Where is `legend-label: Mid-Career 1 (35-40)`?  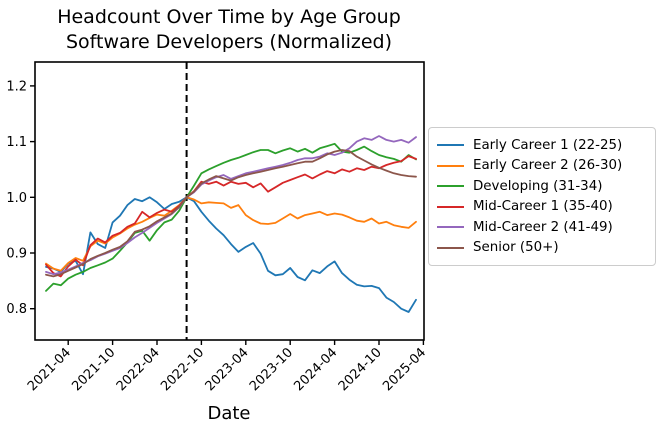
legend-label: Mid-Career 1 (35-40) is located at coordinates (543, 207).